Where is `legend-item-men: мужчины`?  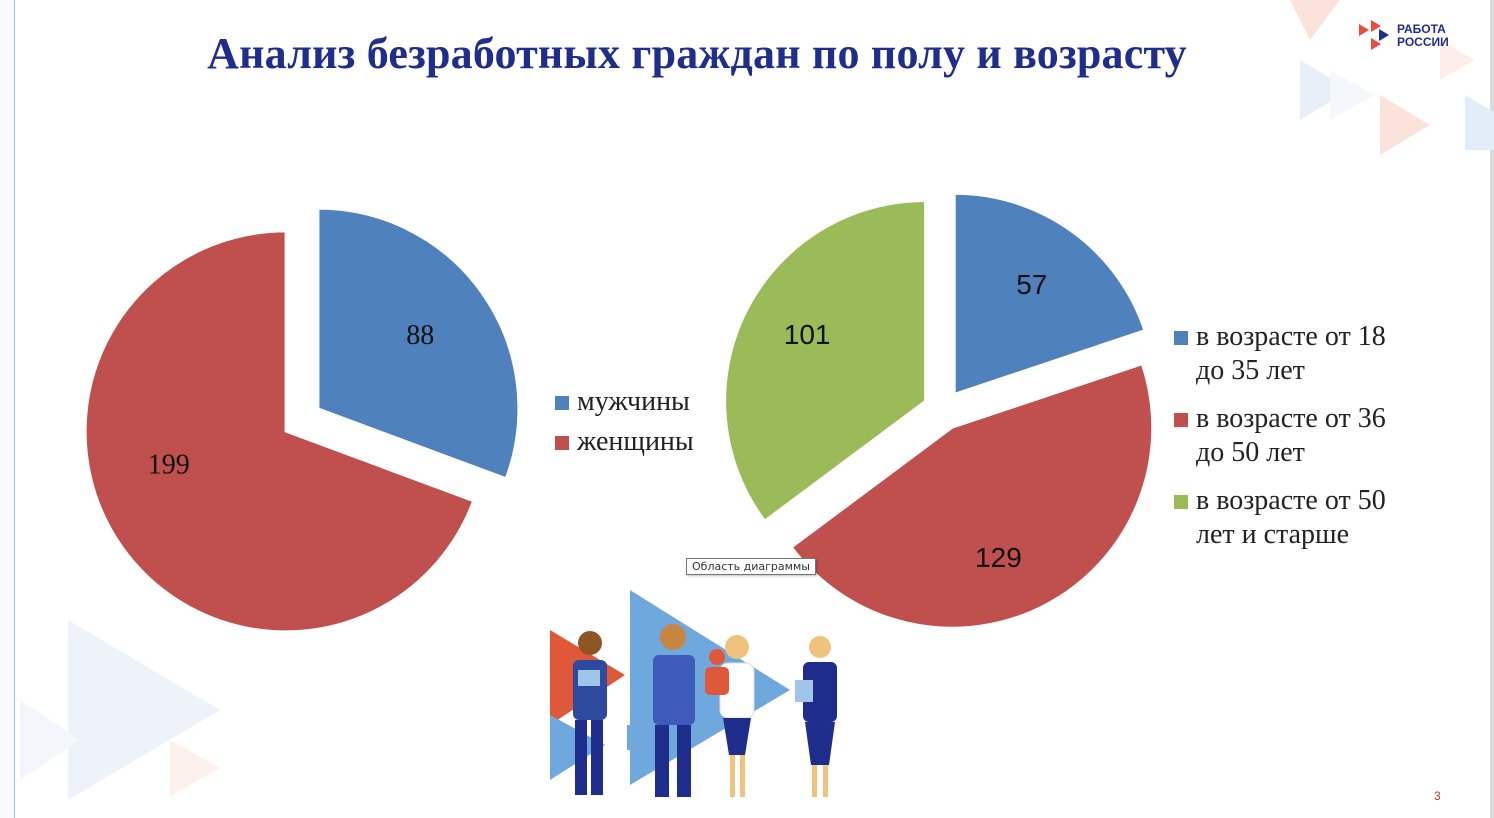
legend-item-men: мужчины is located at coordinates (655, 402).